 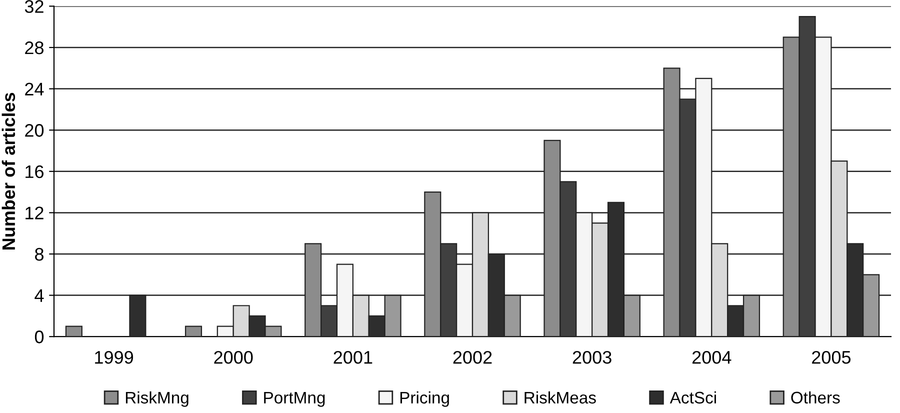 What do you see at coordinates (35, 213) in the screenshot?
I see `y-tick-label: 12` at bounding box center [35, 213].